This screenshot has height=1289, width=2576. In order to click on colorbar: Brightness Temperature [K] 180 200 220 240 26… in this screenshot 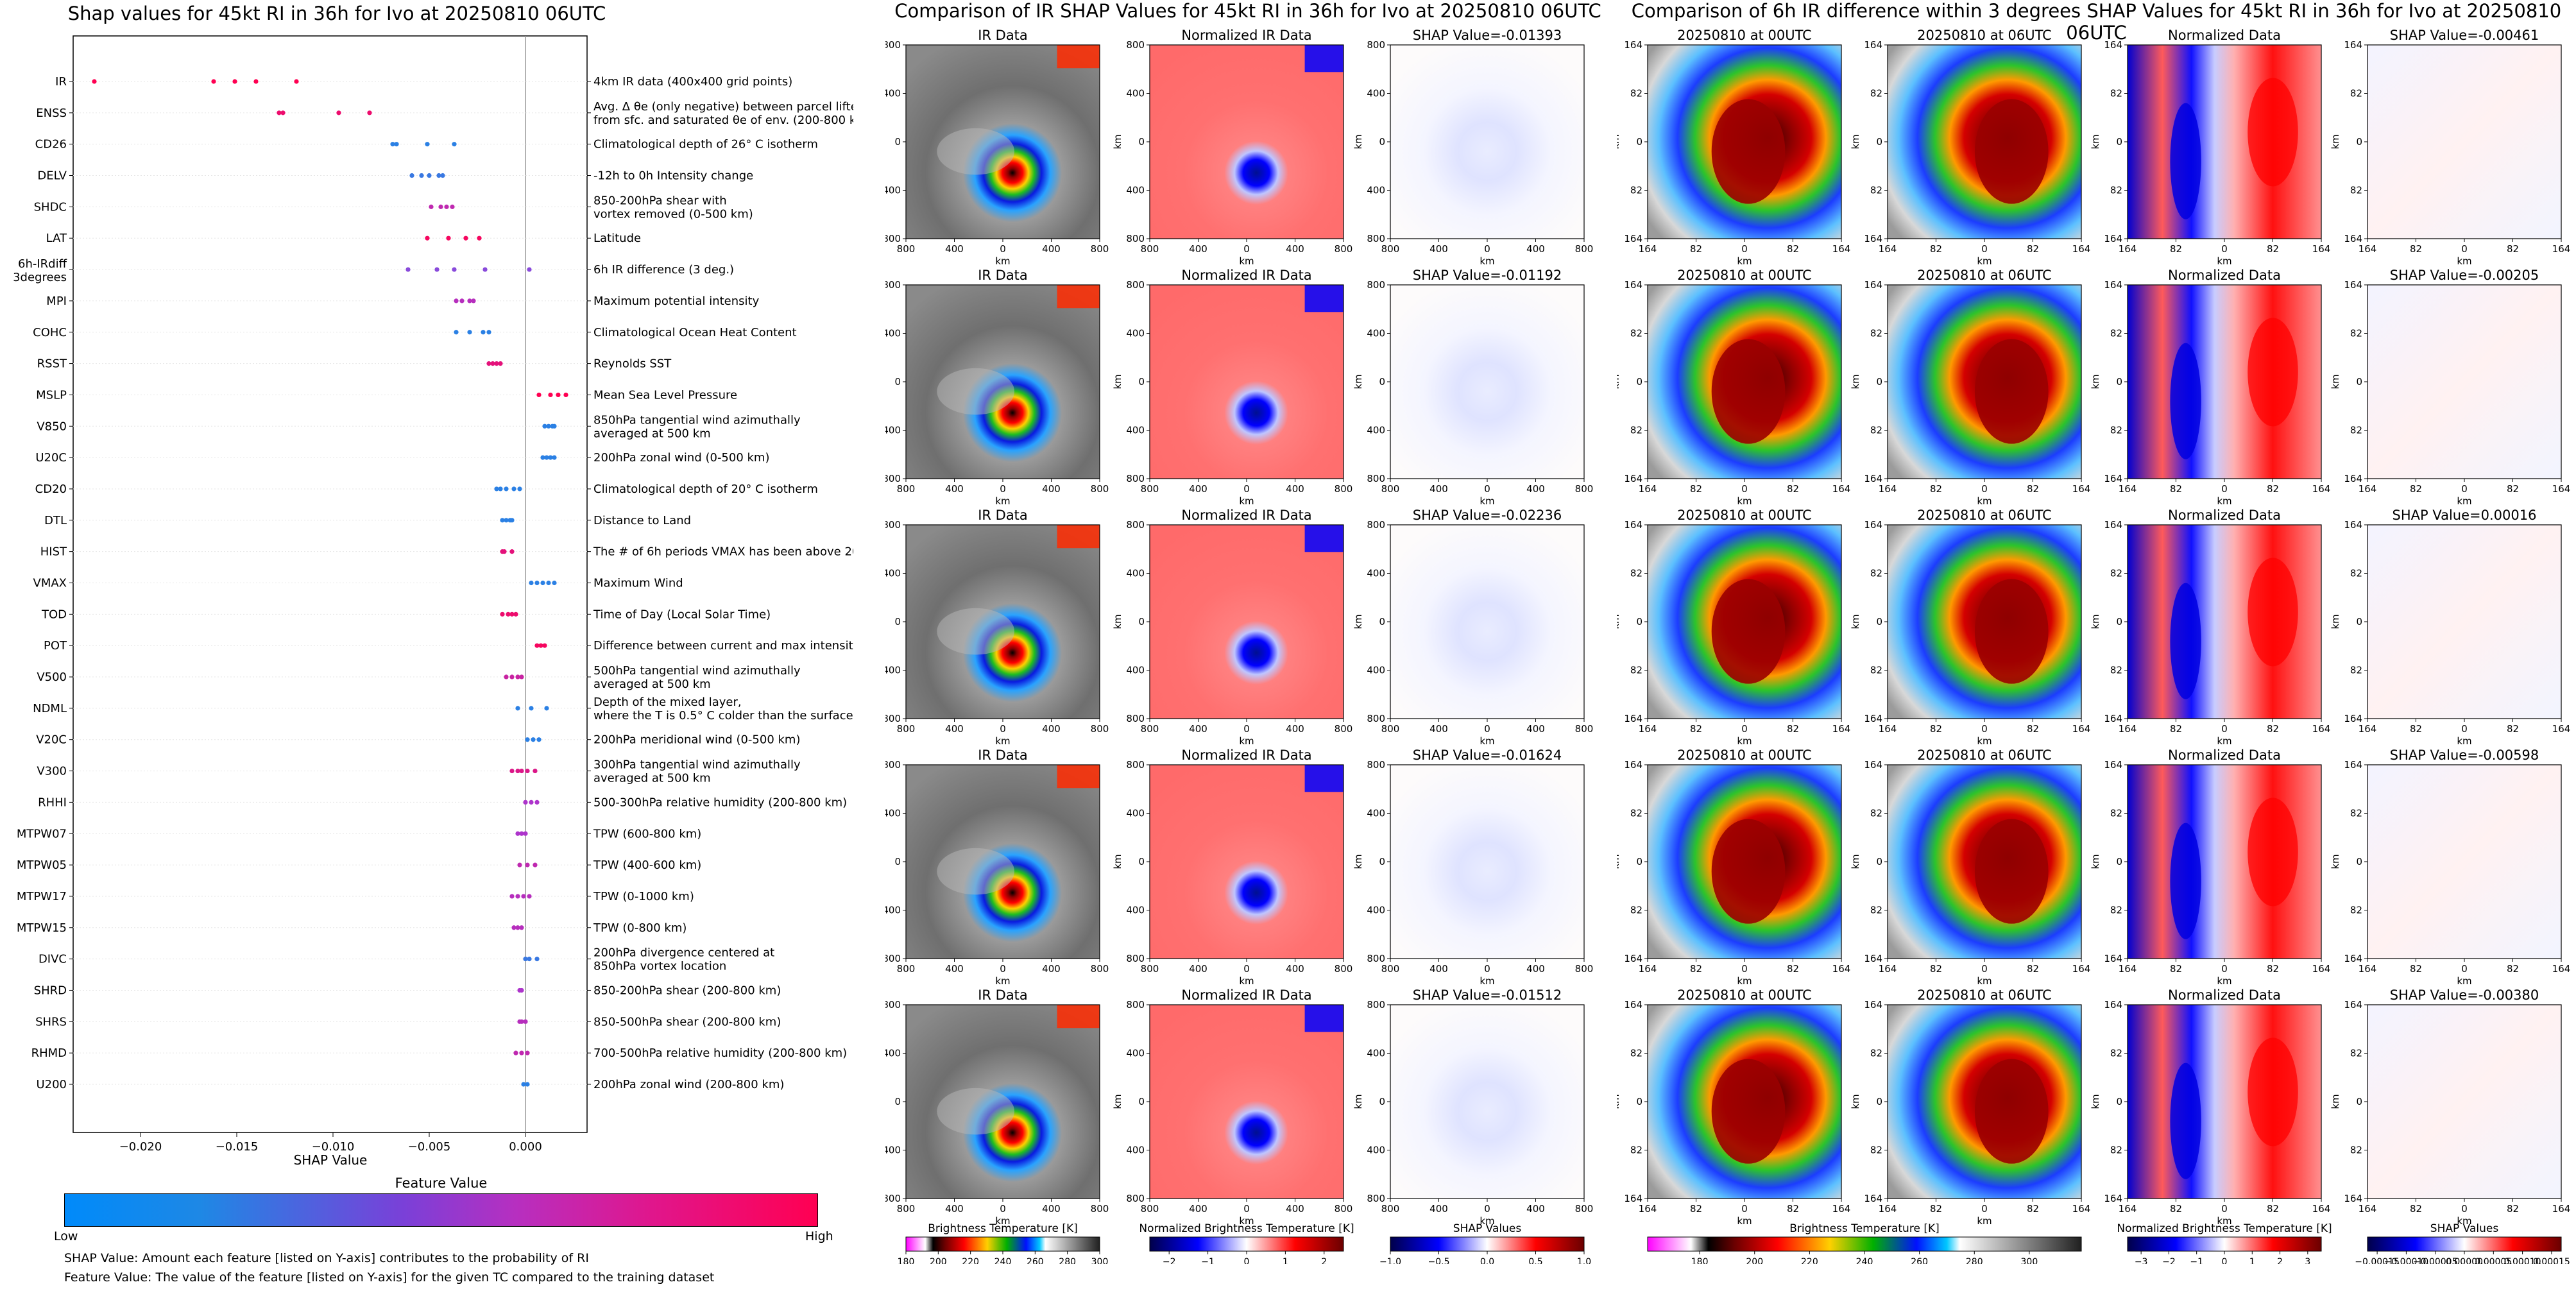, I will do `click(1864, 1243)`.